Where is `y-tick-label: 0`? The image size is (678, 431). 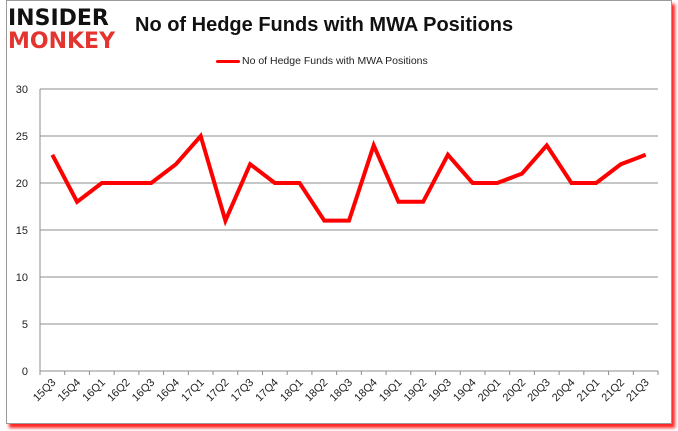
y-tick-label: 0 is located at coordinates (25, 372).